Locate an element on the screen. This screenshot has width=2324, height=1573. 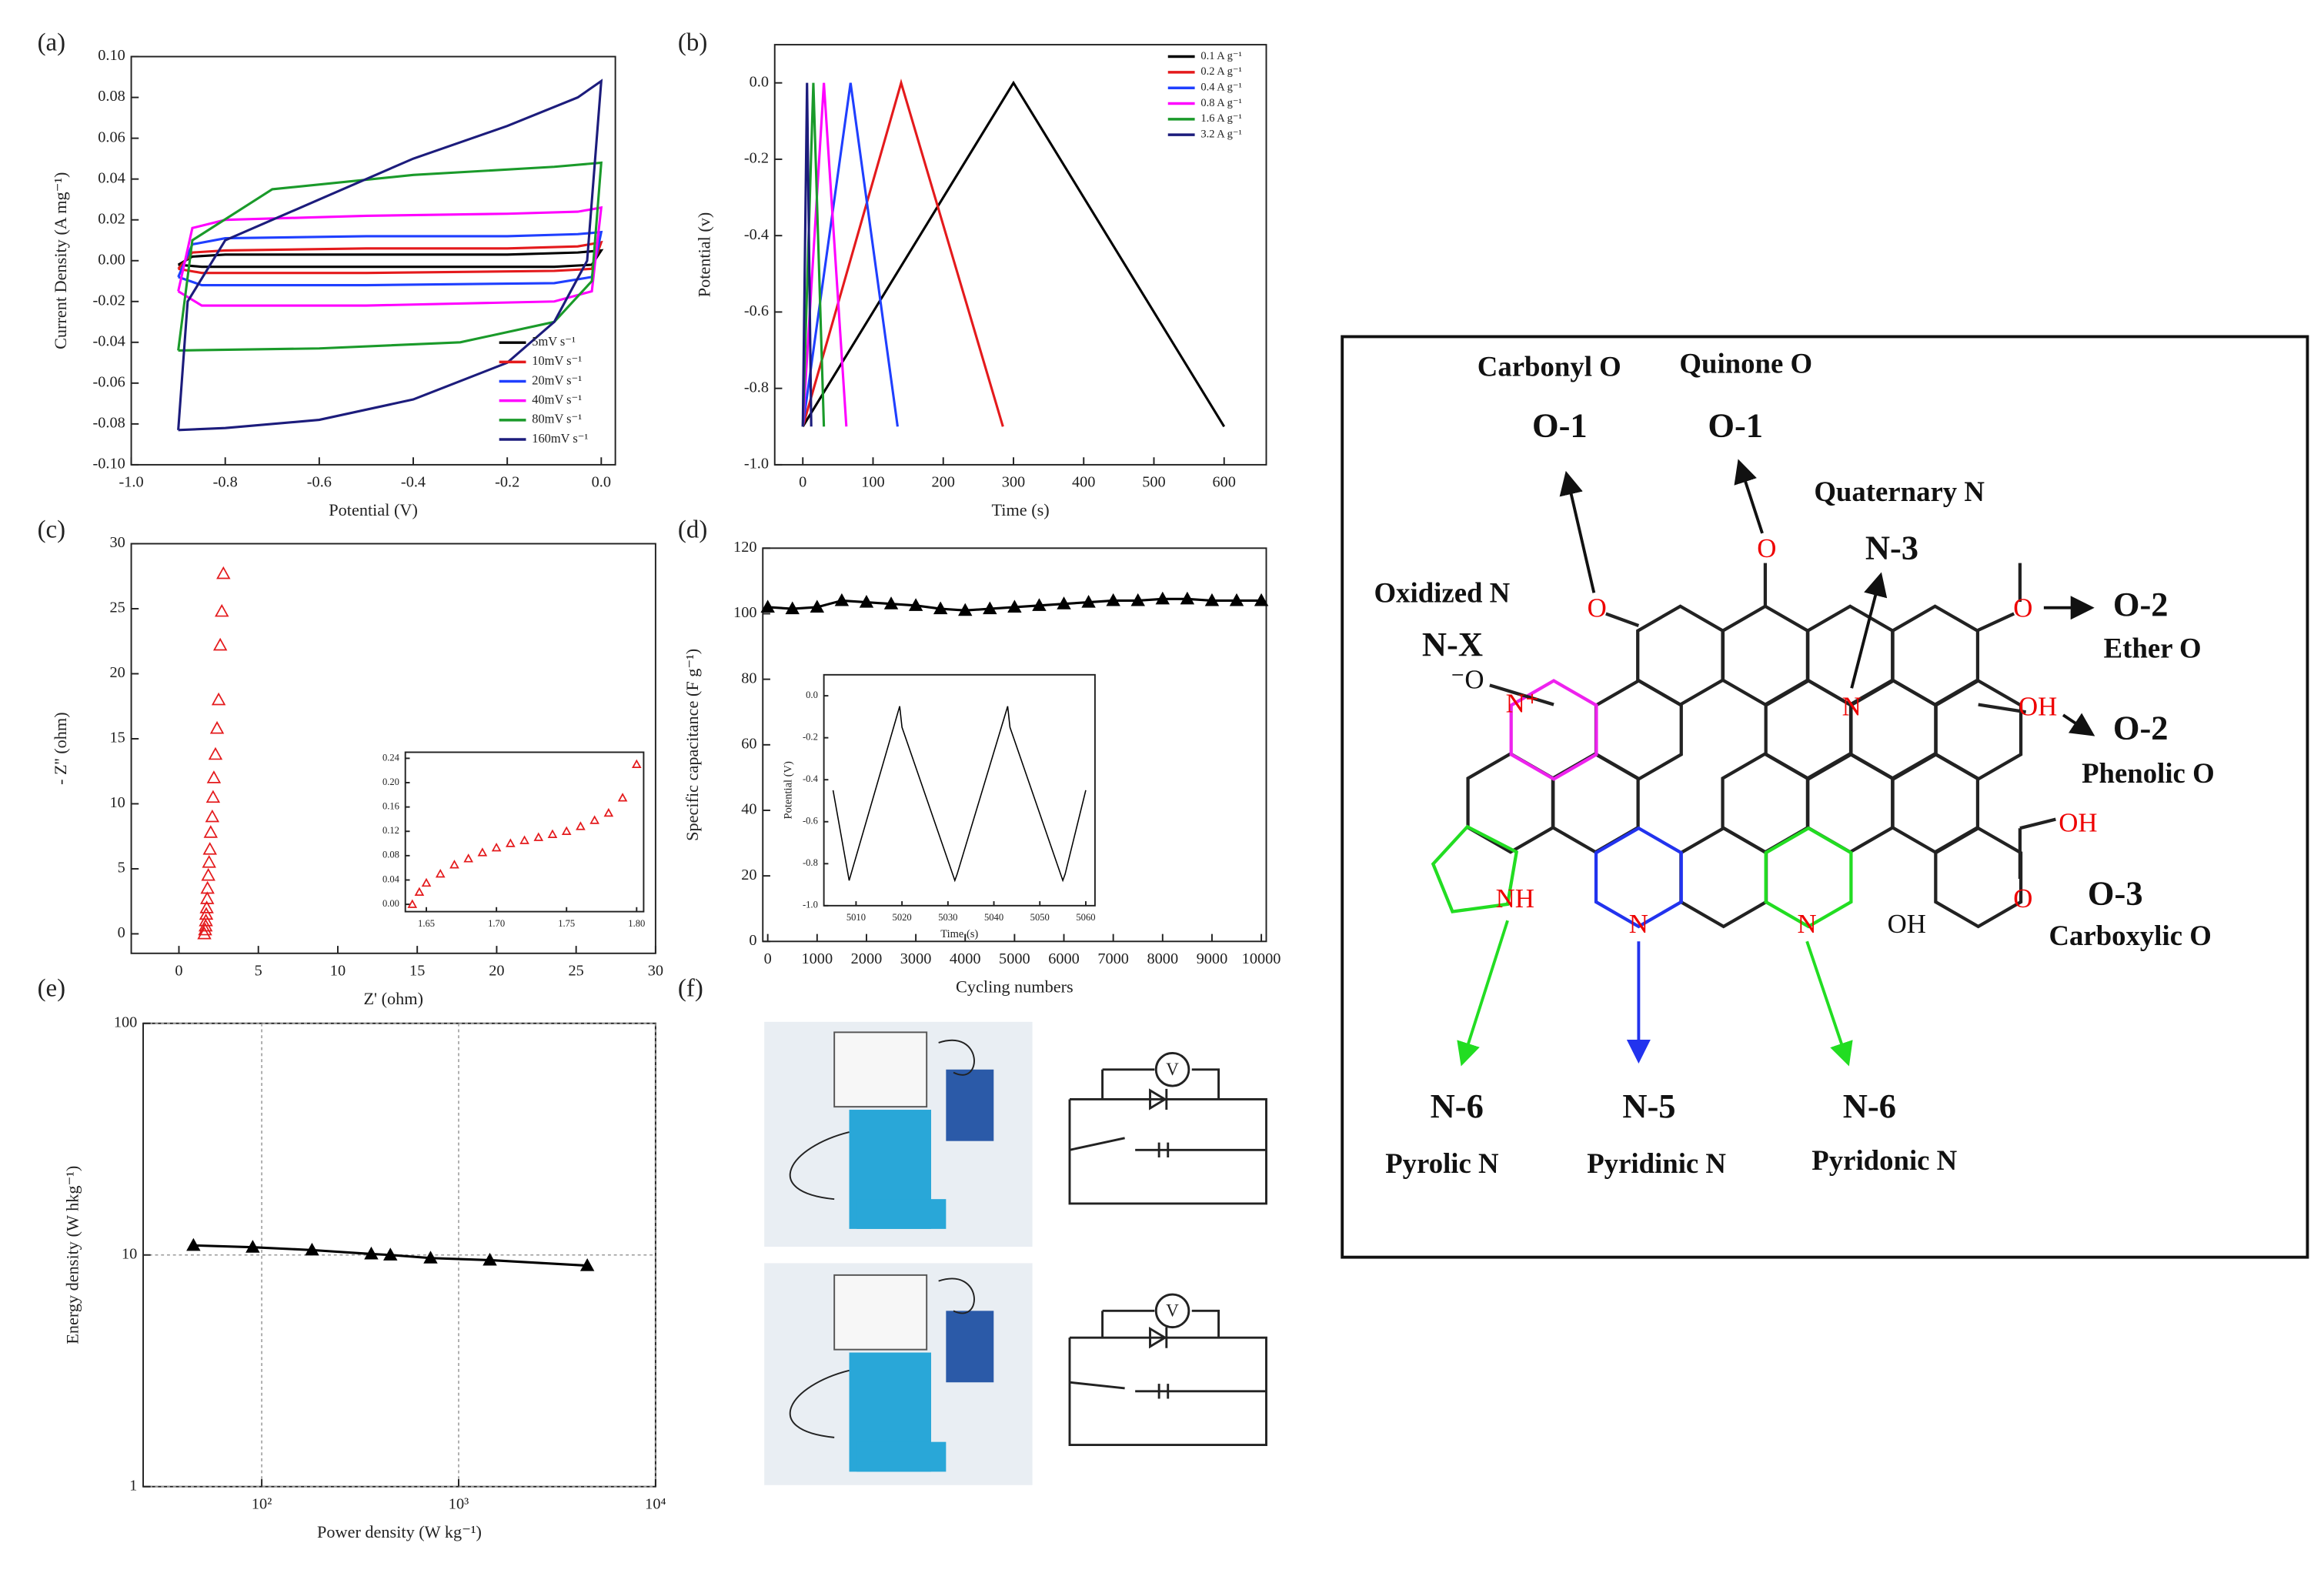
wire is located at coordinates (882, 1120).